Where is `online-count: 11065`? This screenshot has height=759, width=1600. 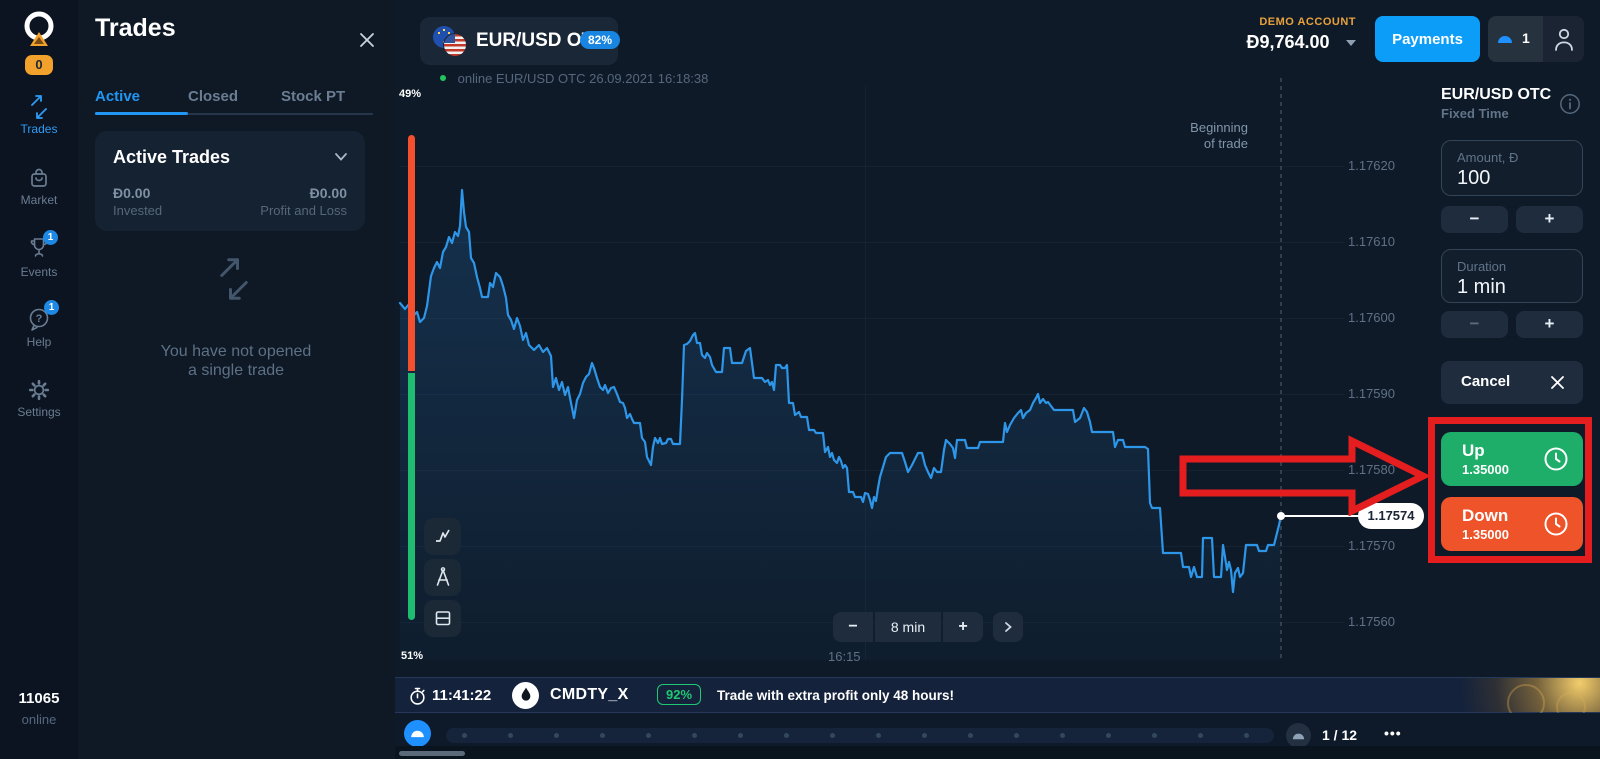
online-count: 11065 is located at coordinates (39, 698).